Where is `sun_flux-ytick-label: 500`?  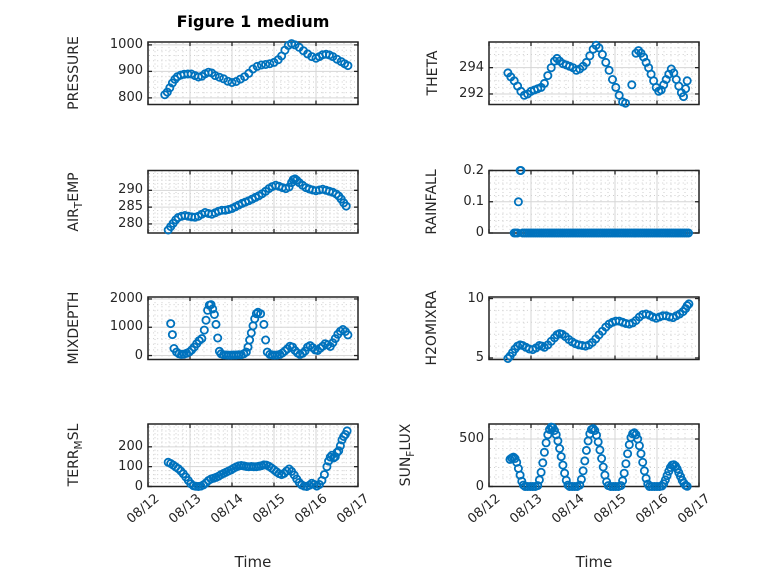 sun_flux-ytick-label: 500 is located at coordinates (471, 438).